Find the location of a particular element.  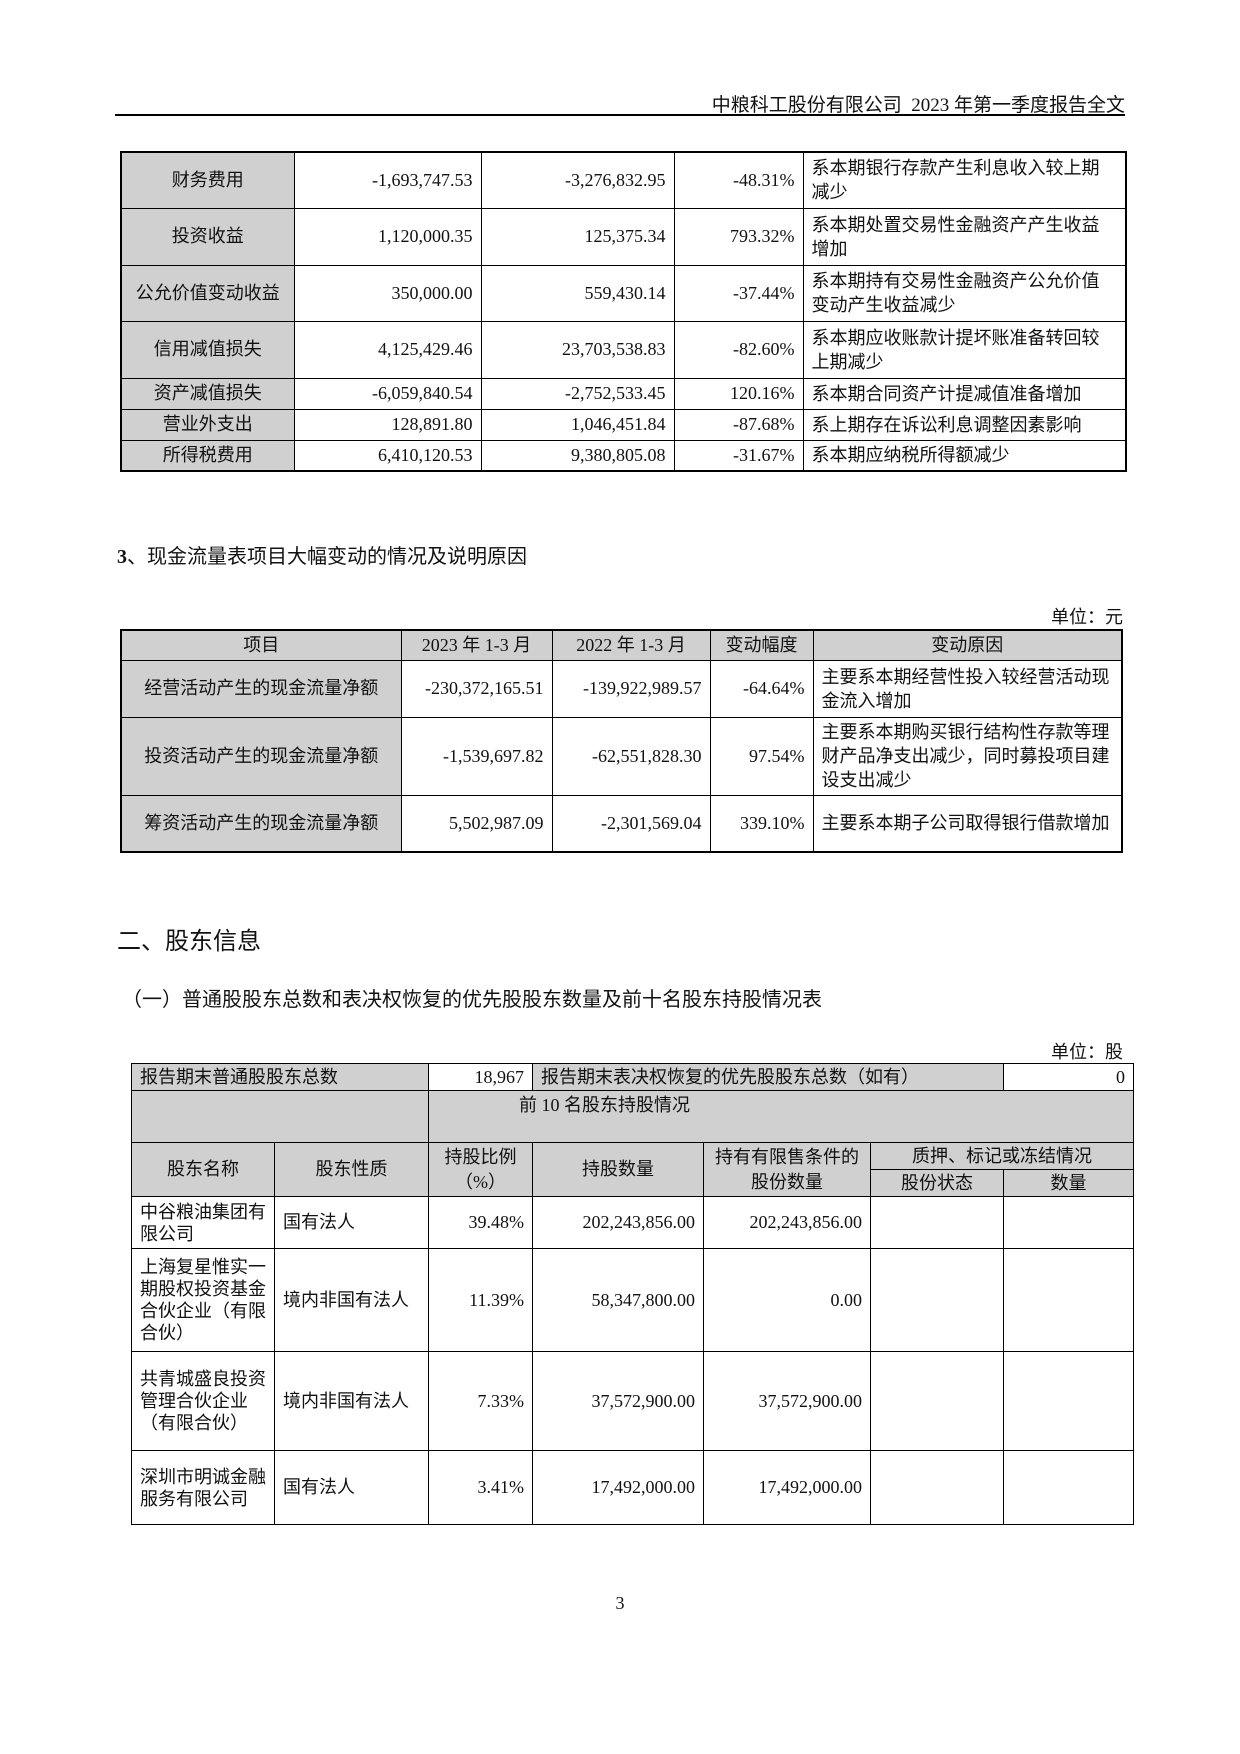

change-reason: 系本期应收账款计提坏账准备转回较上期减少 is located at coordinates (964, 349).